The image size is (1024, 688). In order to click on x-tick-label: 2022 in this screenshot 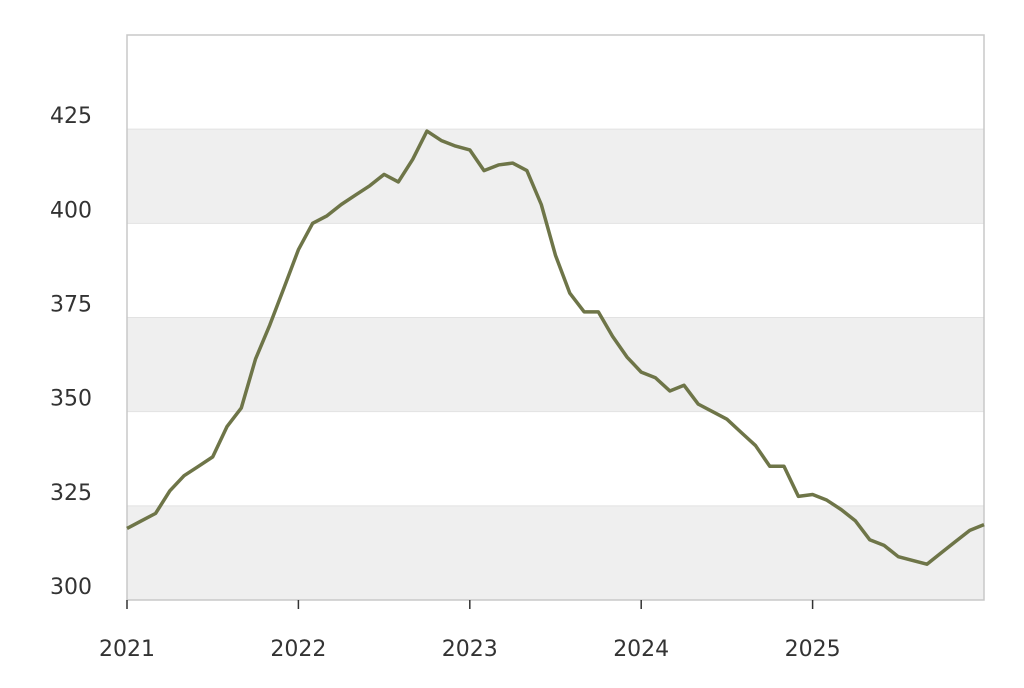, I will do `click(298, 649)`.